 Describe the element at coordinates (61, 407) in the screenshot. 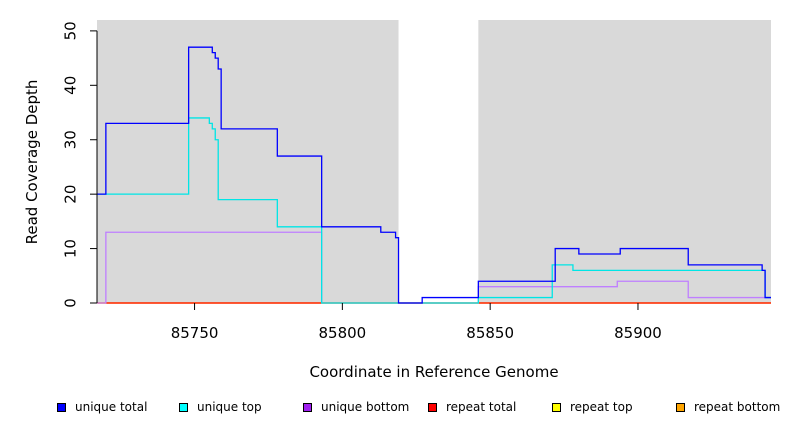

I see `legend-swatch-unique-total` at that location.